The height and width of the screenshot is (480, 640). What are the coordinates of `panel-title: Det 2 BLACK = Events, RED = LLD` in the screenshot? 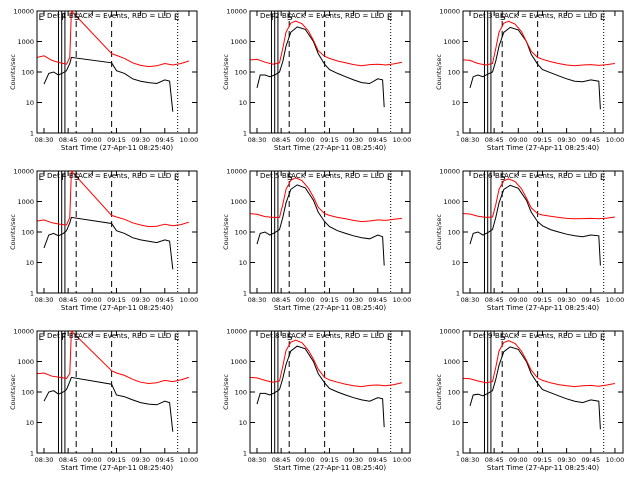 It's located at (322, 15).